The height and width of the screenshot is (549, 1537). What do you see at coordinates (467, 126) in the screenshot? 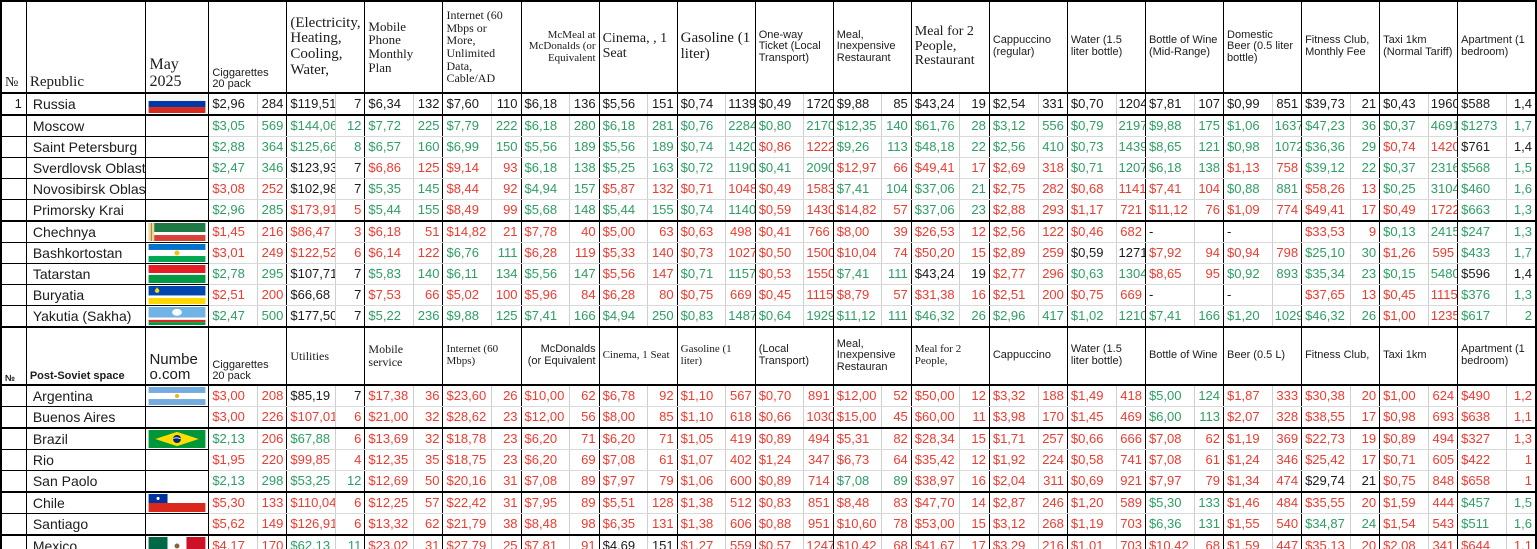
I see `price-cell: $7,79` at bounding box center [467, 126].